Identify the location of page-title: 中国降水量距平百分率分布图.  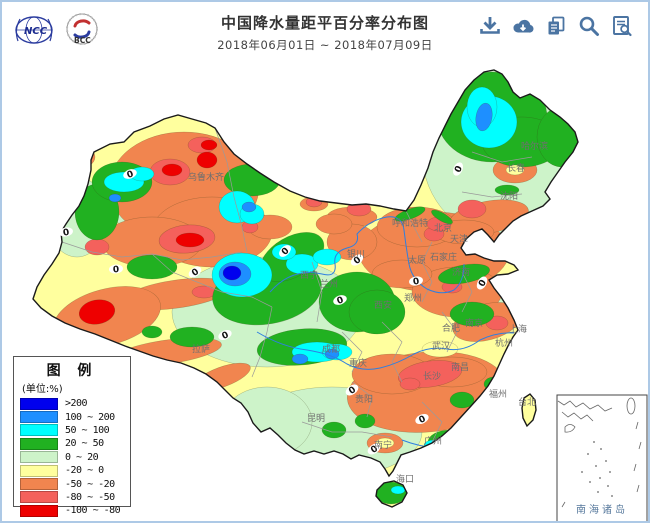
(324, 23).